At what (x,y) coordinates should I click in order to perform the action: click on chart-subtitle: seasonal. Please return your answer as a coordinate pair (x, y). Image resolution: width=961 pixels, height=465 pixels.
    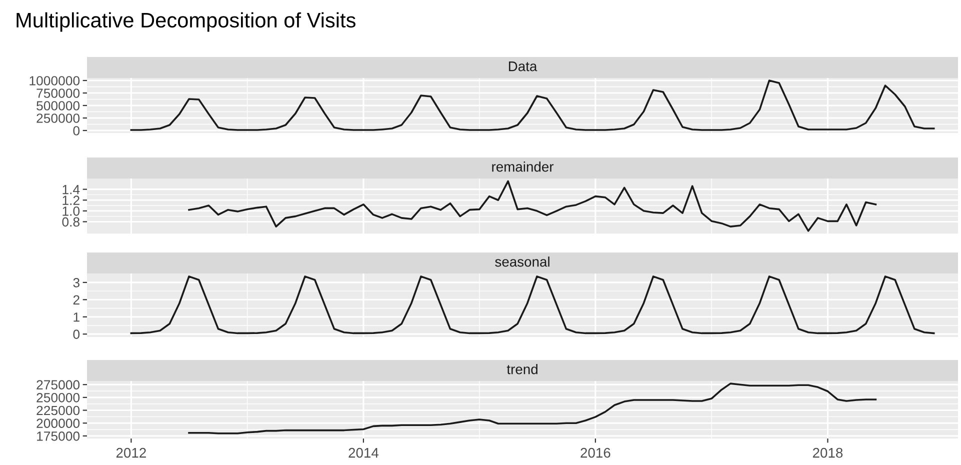
    Looking at the image, I should click on (522, 261).